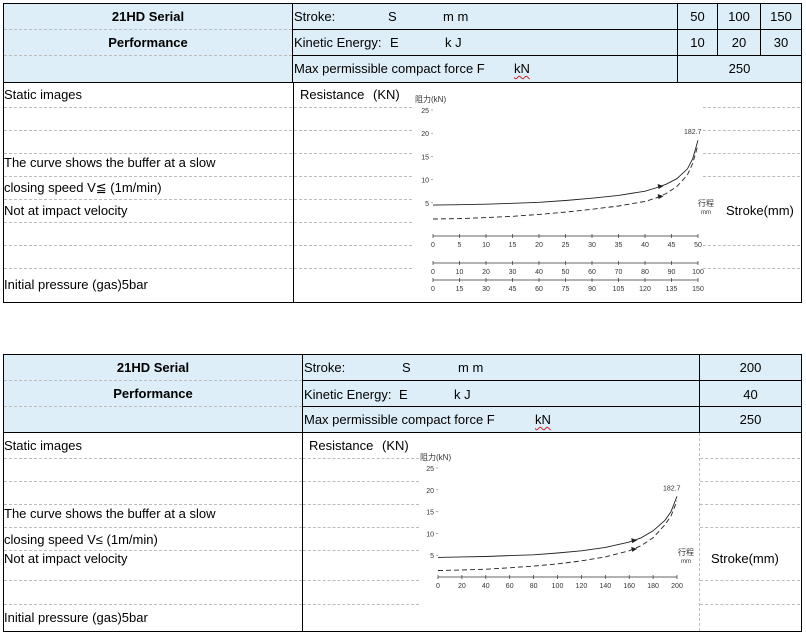 The width and height of the screenshot is (806, 635). What do you see at coordinates (425, 111) in the screenshot?
I see `y-tick-label: 25` at bounding box center [425, 111].